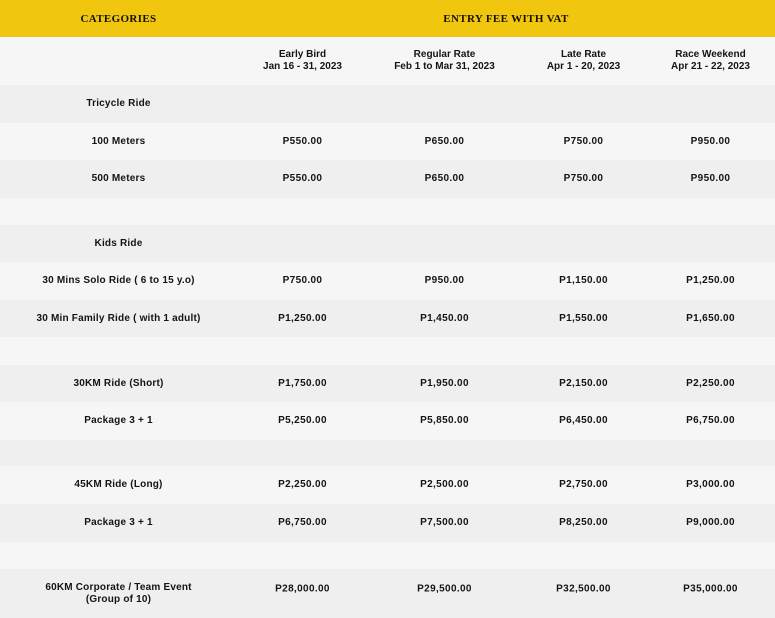 The width and height of the screenshot is (775, 618). I want to click on category-label-line1: 45KM Ride (Long), so click(118, 485).